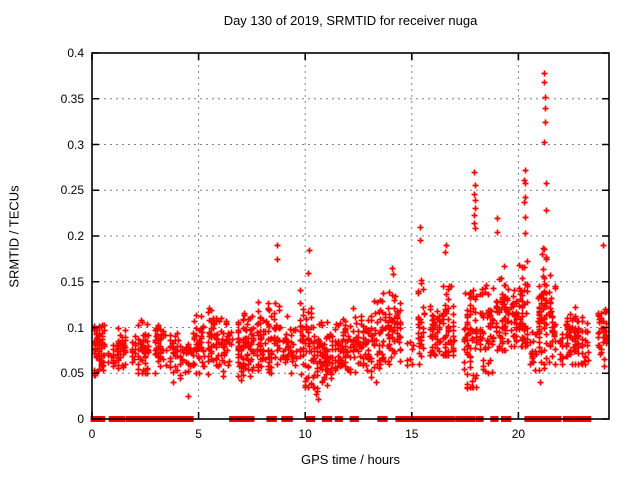 This screenshot has height=480, width=640. I want to click on y-tick-label: 0.1, so click(75, 327).